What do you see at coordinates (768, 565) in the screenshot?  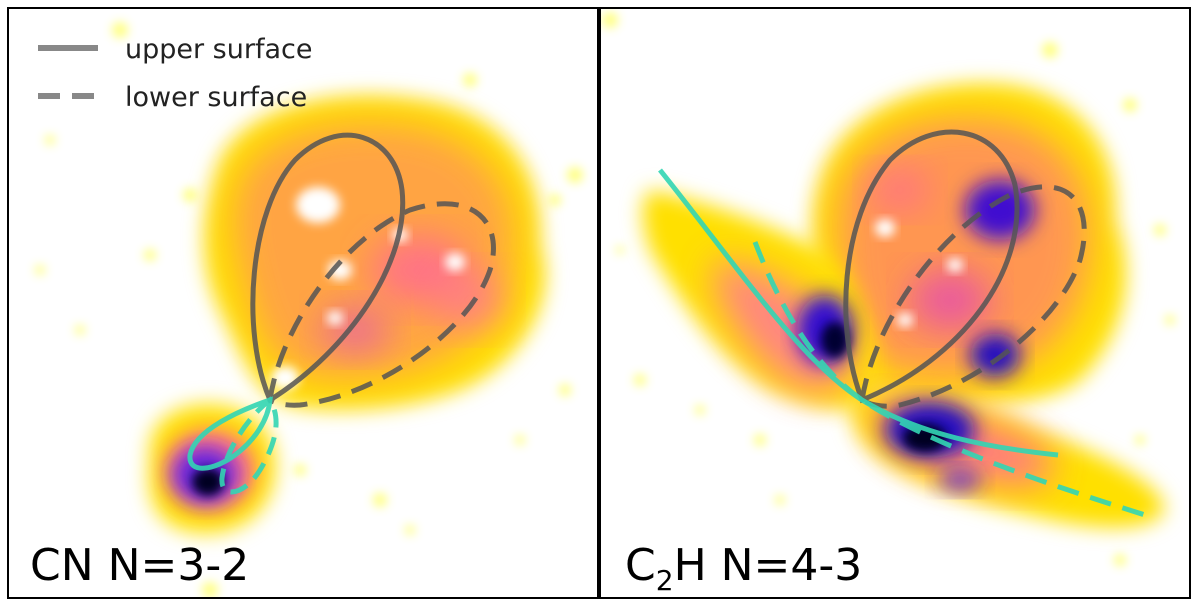 I see `c2h-label-suffix: H N=4-3` at bounding box center [768, 565].